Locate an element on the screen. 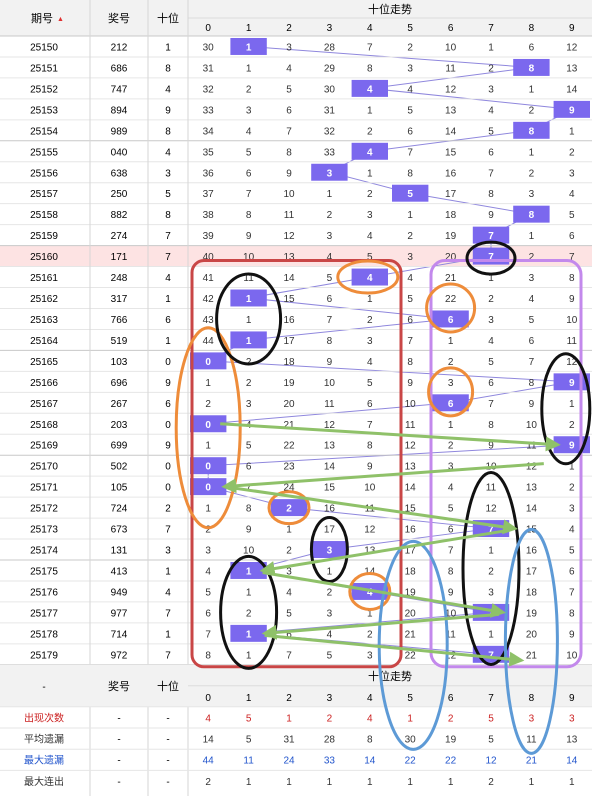  miss-value: 21 is located at coordinates (411, 634).